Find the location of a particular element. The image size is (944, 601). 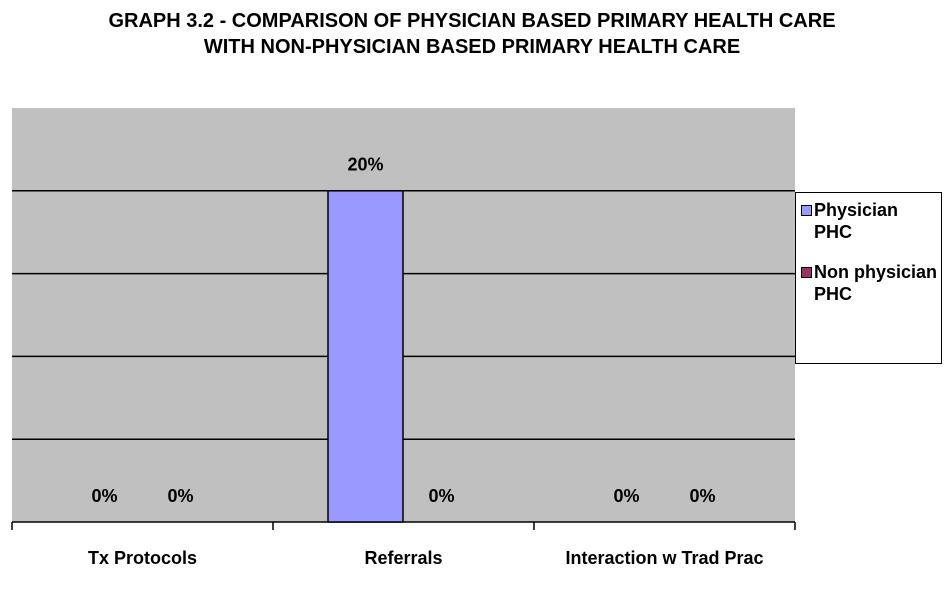

bar is located at coordinates (365, 356).